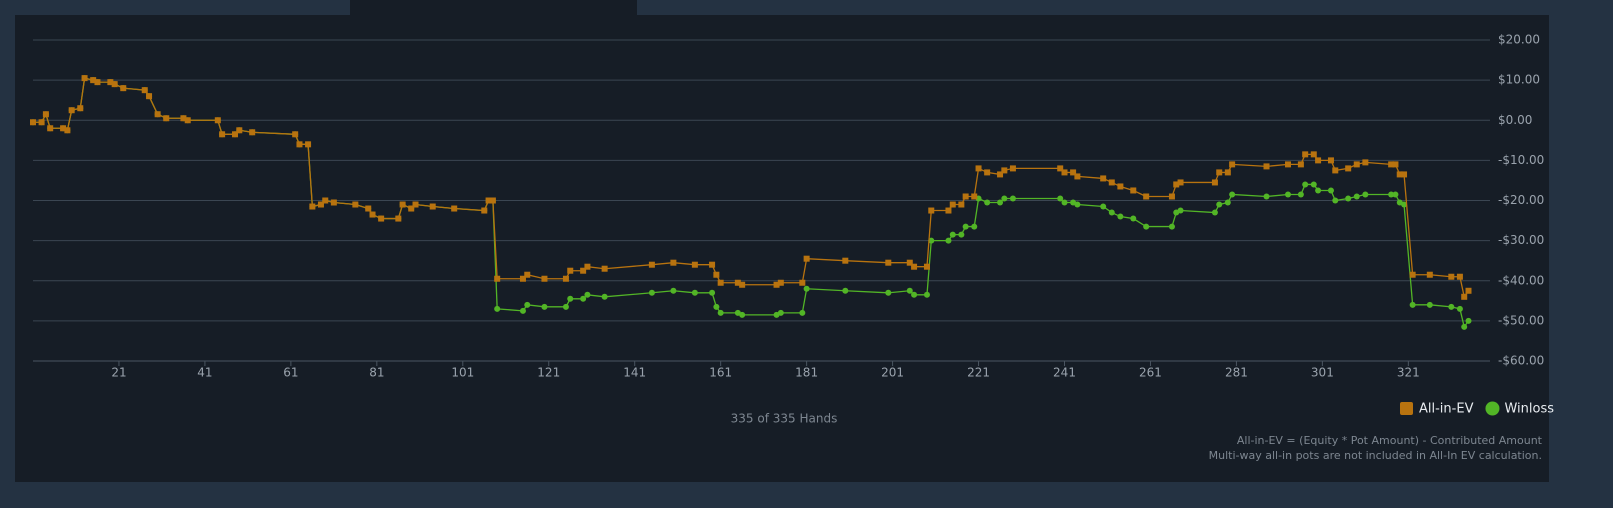 The height and width of the screenshot is (508, 1613). What do you see at coordinates (548, 373) in the screenshot?
I see `x-tick-label: 121` at bounding box center [548, 373].